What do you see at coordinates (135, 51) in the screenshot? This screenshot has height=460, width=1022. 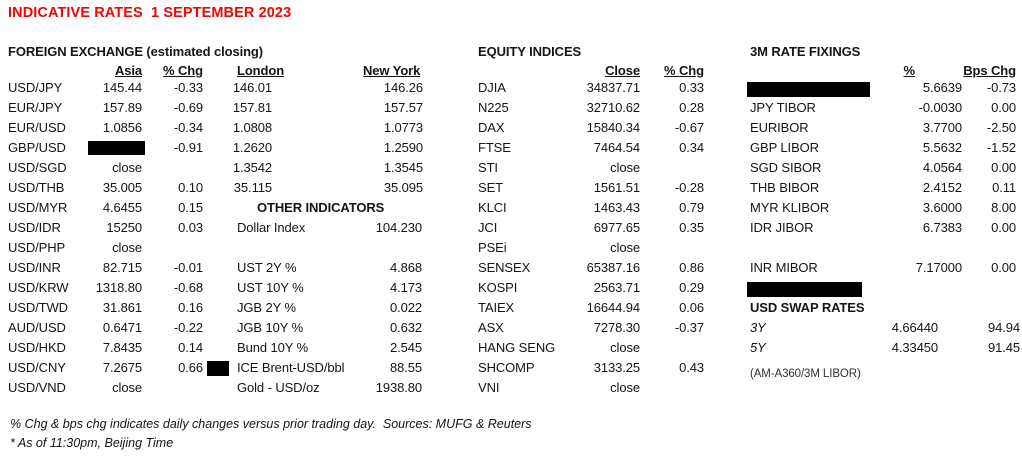 I see `fx-section-heading: FOREIGN EXCHANGE (estimated closing)` at bounding box center [135, 51].